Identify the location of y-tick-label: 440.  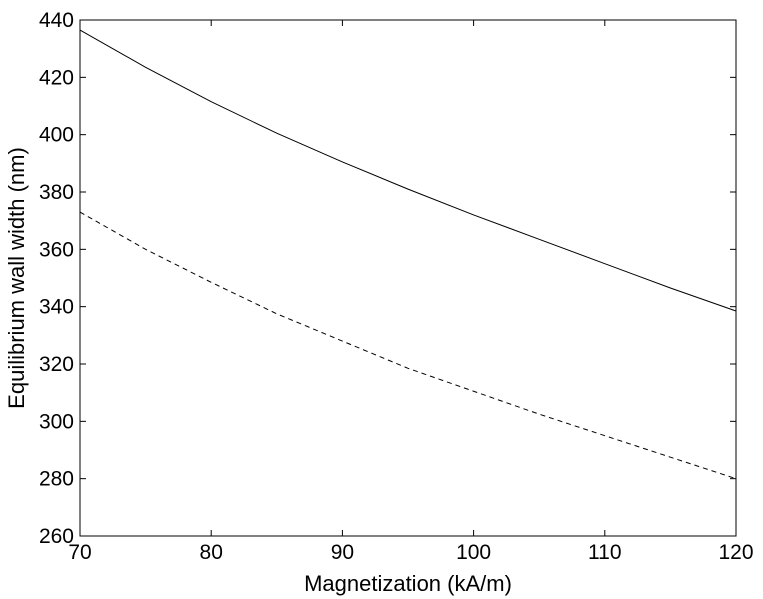
(56, 20).